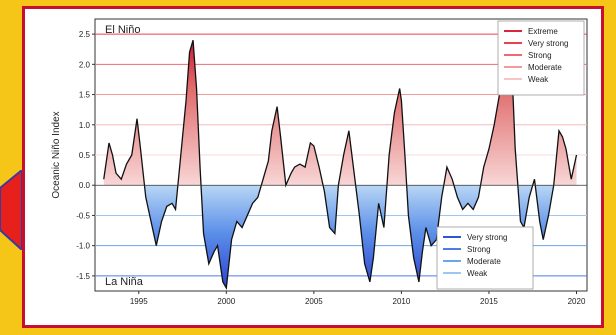 This screenshot has height=335, width=616. What do you see at coordinates (83, 276) in the screenshot?
I see `y-tick-label: -1.5` at bounding box center [83, 276].